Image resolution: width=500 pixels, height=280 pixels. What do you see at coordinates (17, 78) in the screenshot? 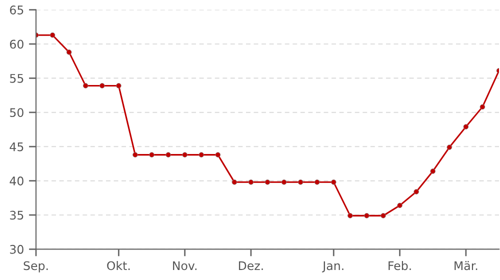
I see `y-tick-label: 55` at bounding box center [17, 78].